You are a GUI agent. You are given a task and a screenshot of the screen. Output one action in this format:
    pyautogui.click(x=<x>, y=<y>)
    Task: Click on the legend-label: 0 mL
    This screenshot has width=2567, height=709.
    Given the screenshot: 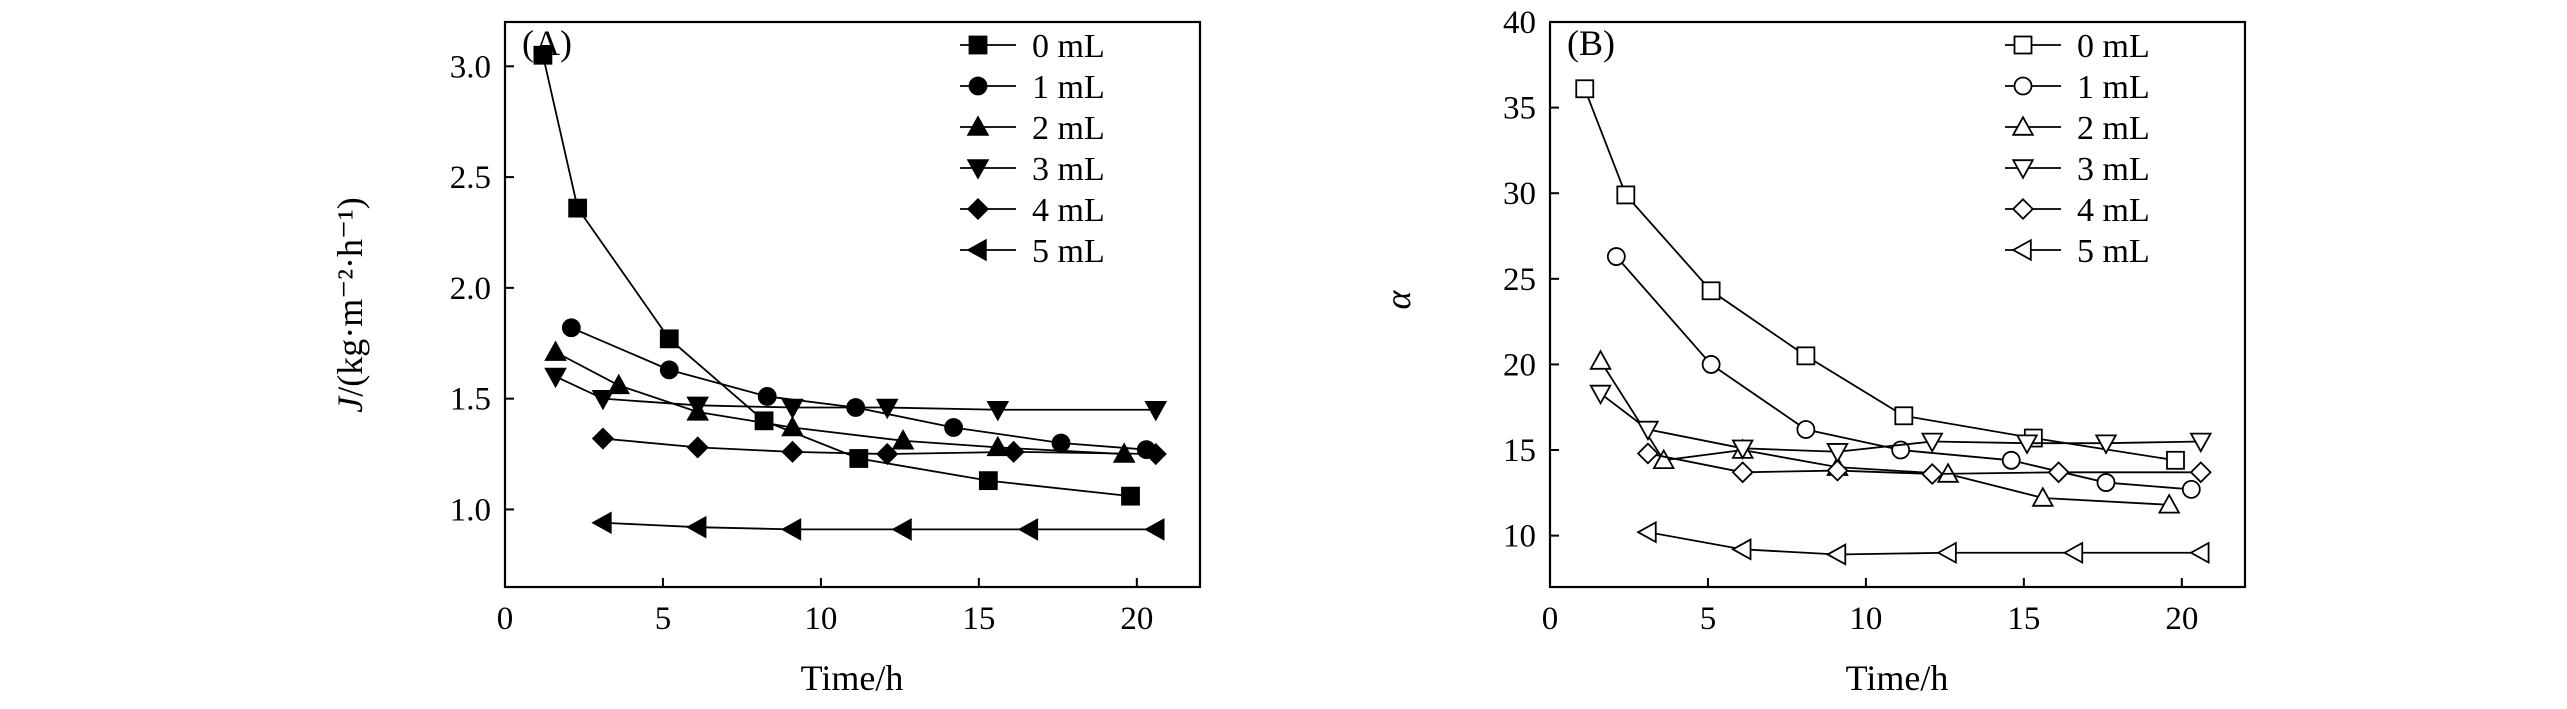 What is the action you would take?
    pyautogui.click(x=1068, y=46)
    